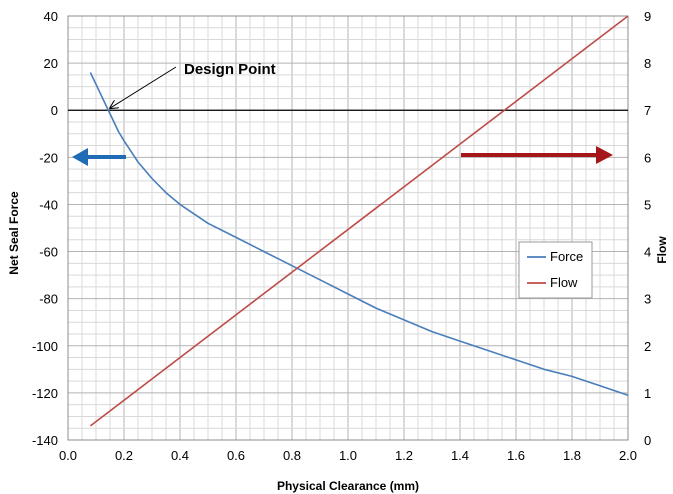 The image size is (673, 494). Describe the element at coordinates (45, 440) in the screenshot. I see `y-tick-label: -140` at that location.